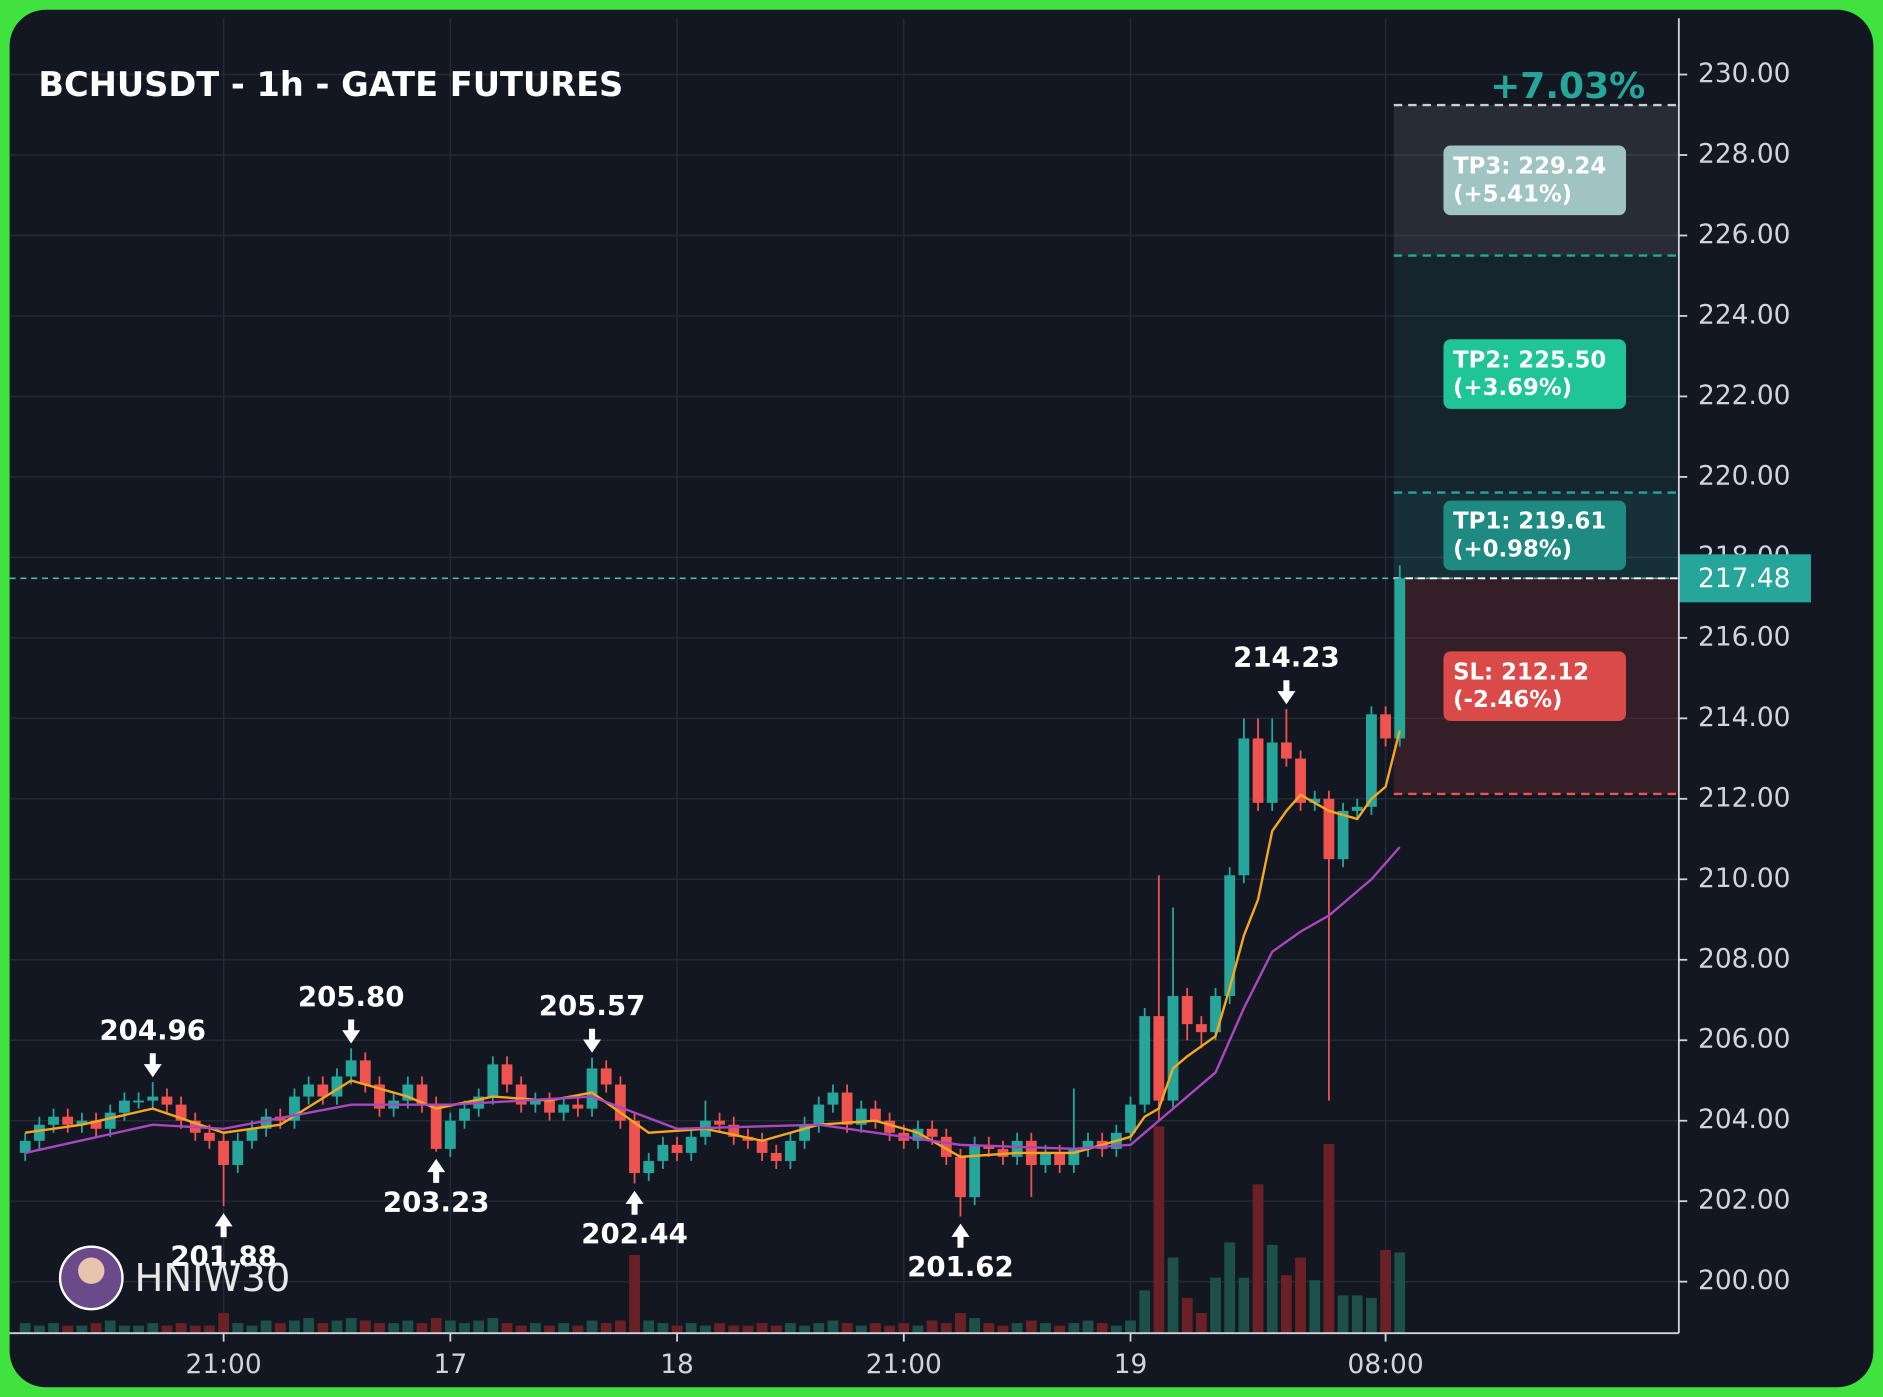 This screenshot has width=1883, height=1397. I want to click on x-tick-label: 17, so click(451, 1364).